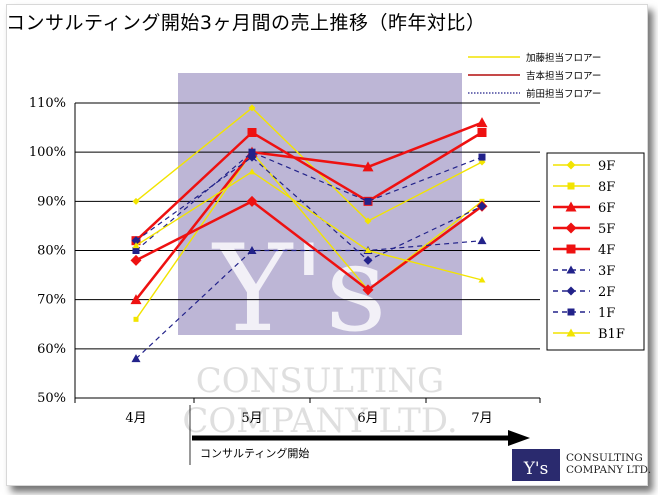 The width and height of the screenshot is (658, 495). I want to click on company-name-line2: COMPANY LTD., so click(609, 470).